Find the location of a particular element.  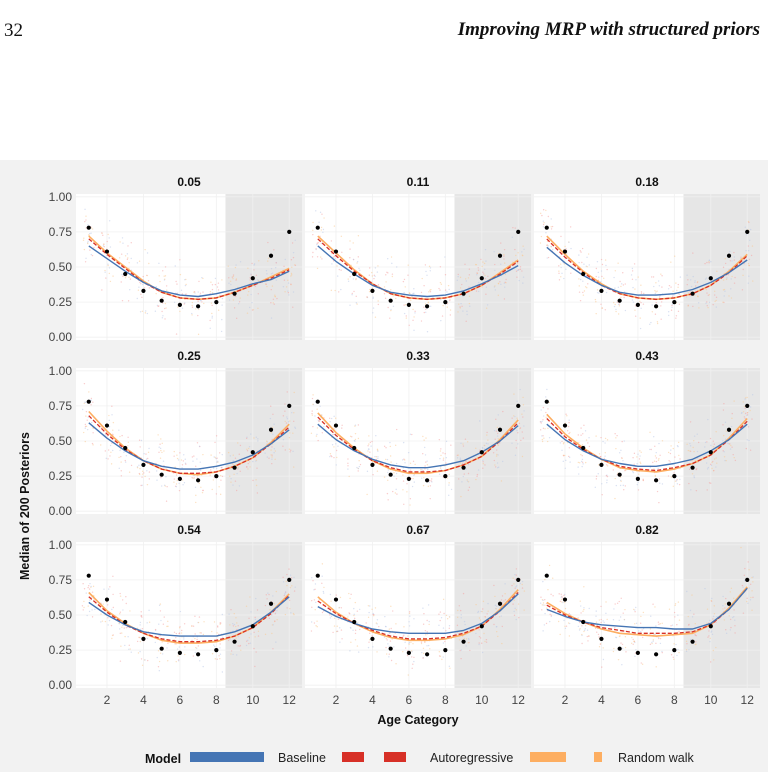

facet-panel: 0.672 4 6 8 10 12 is located at coordinates (418, 615).